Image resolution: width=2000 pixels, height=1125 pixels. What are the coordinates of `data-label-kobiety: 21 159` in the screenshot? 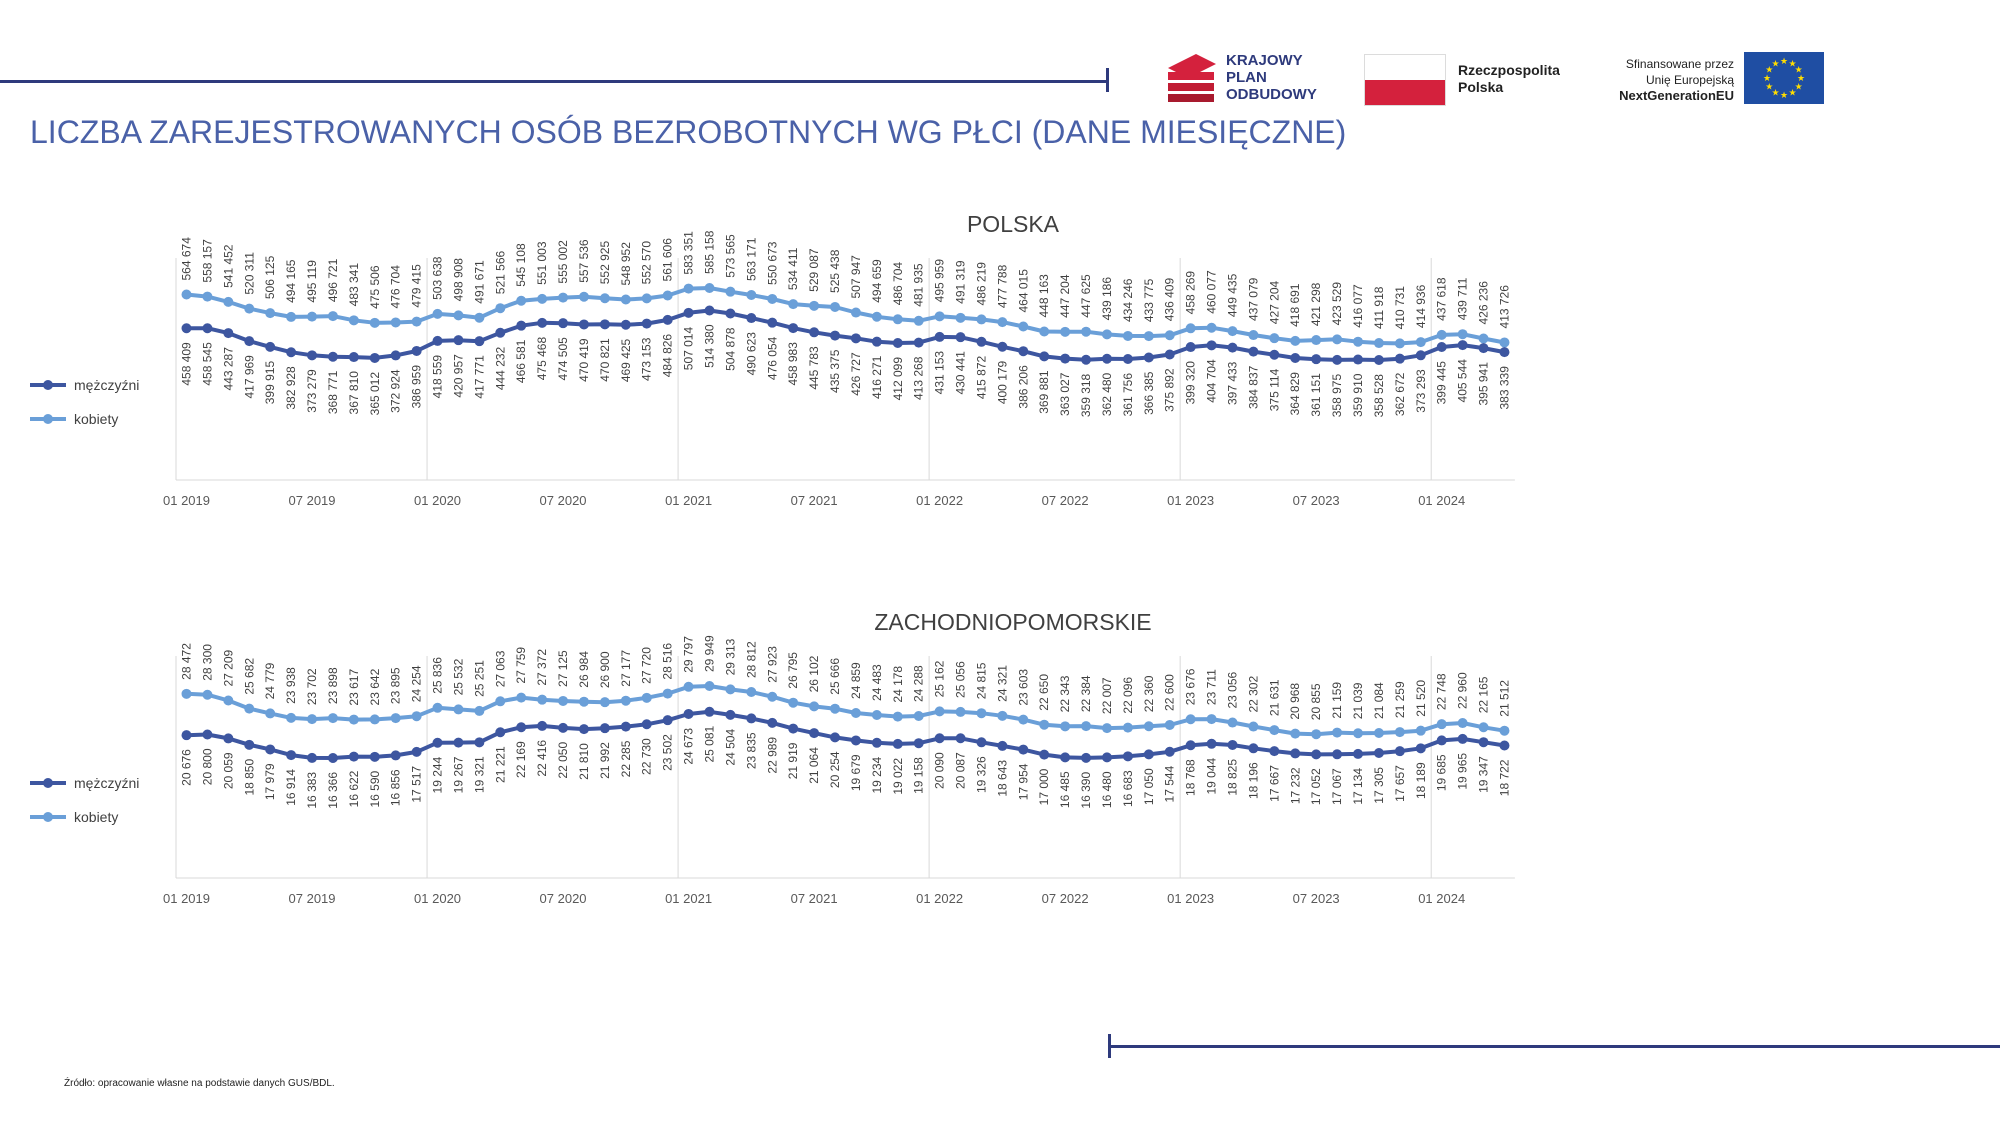 It's located at (1337, 700).